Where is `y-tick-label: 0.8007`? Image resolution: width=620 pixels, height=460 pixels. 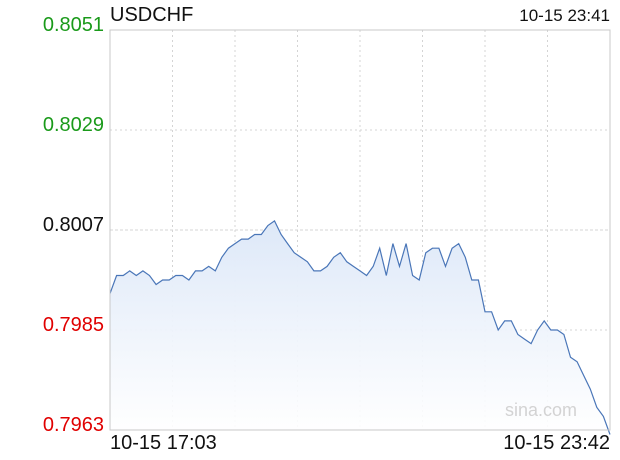 y-tick-label: 0.8007 is located at coordinates (73, 225).